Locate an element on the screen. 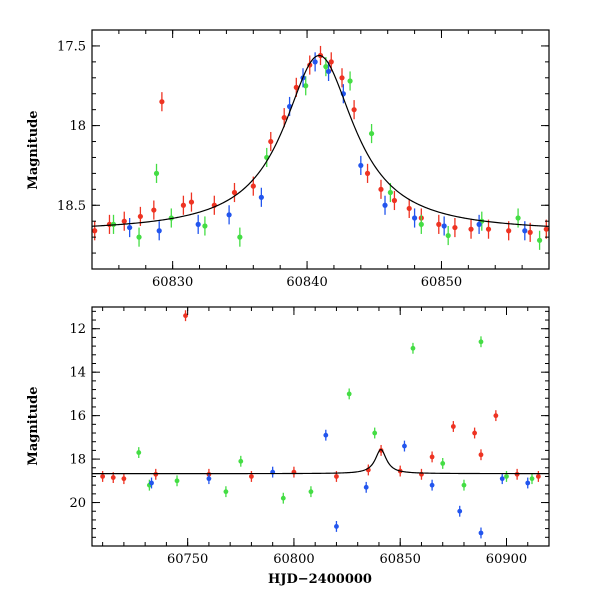 Image resolution: width=600 pixels, height=600 pixels. top-x-tick-label: 60830 is located at coordinates (172, 282).